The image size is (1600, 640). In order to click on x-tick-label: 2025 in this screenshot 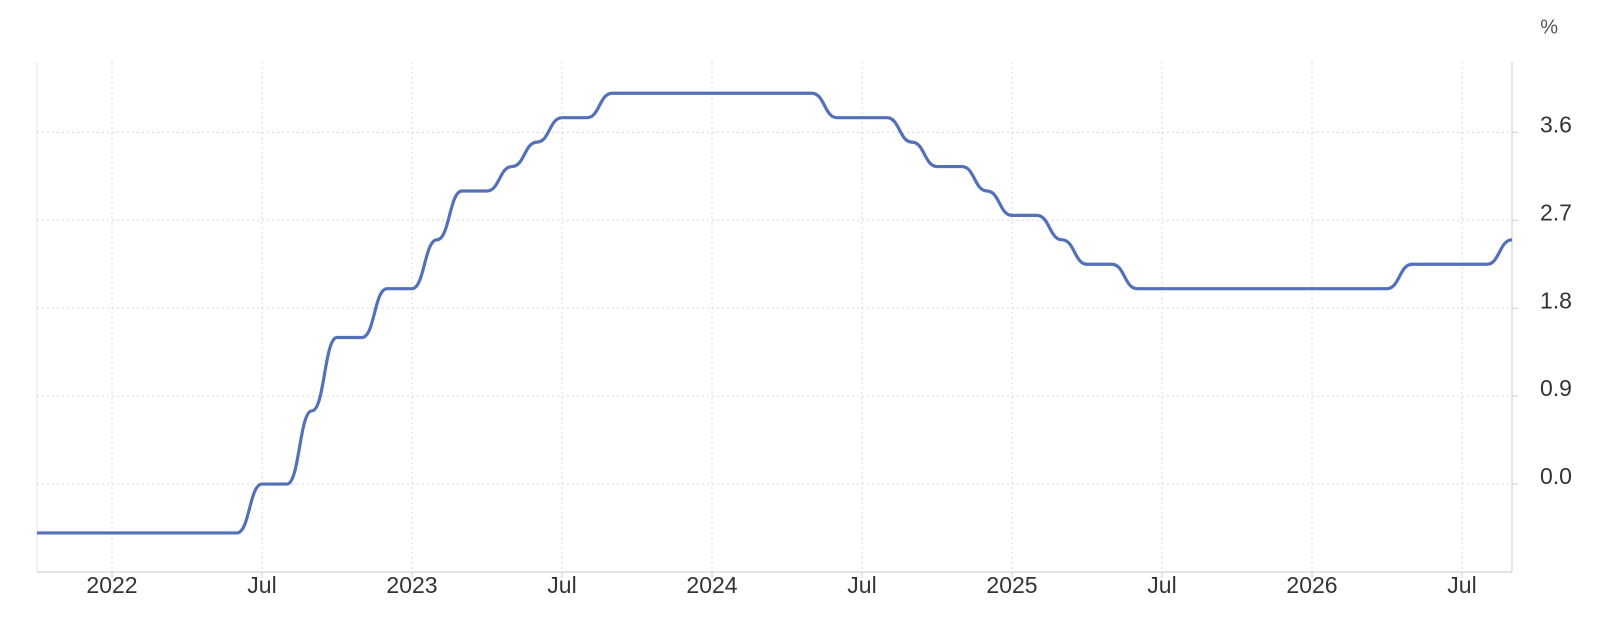, I will do `click(1011, 585)`.